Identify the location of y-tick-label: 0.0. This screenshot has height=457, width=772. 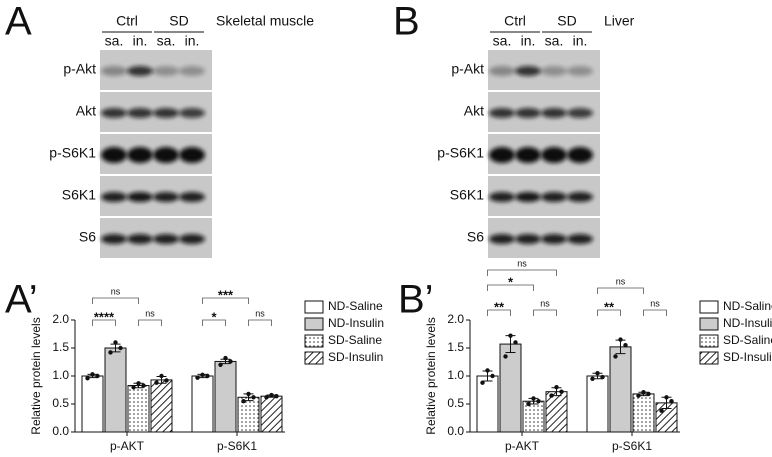
(60, 431).